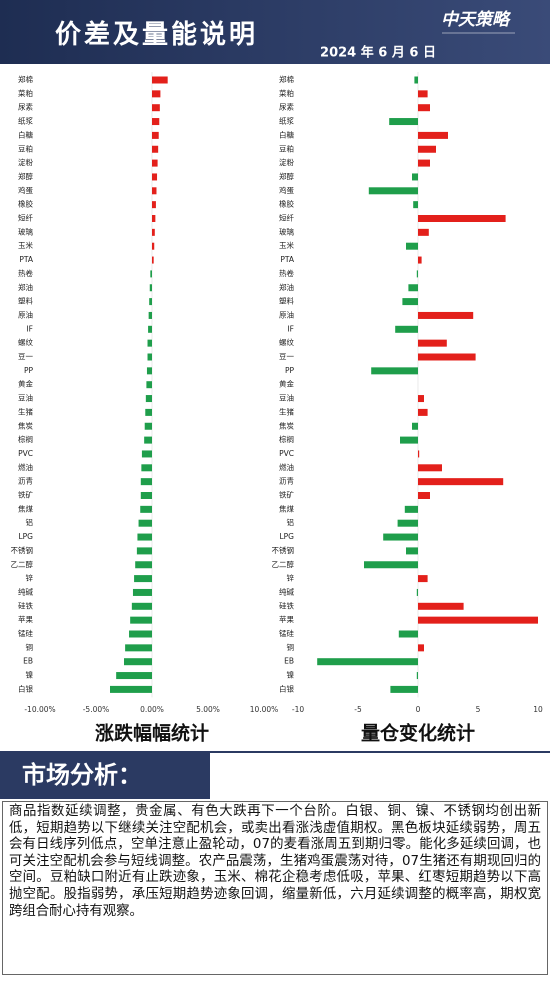 This screenshot has height=981, width=550. What do you see at coordinates (25, 162) in the screenshot?
I see `category-label: 淀粉` at bounding box center [25, 162].